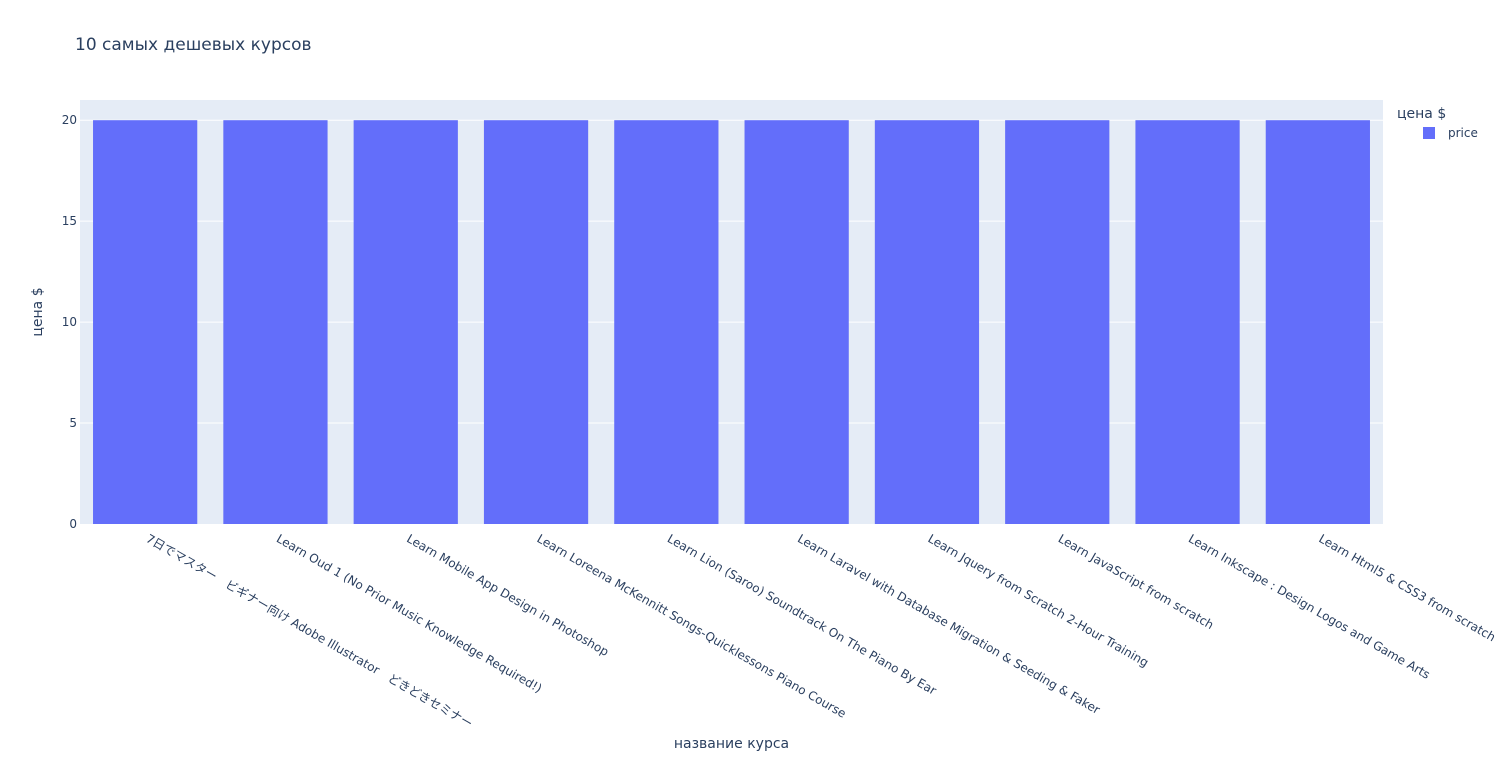  I want to click on y-tick-label: 5, so click(73, 423).